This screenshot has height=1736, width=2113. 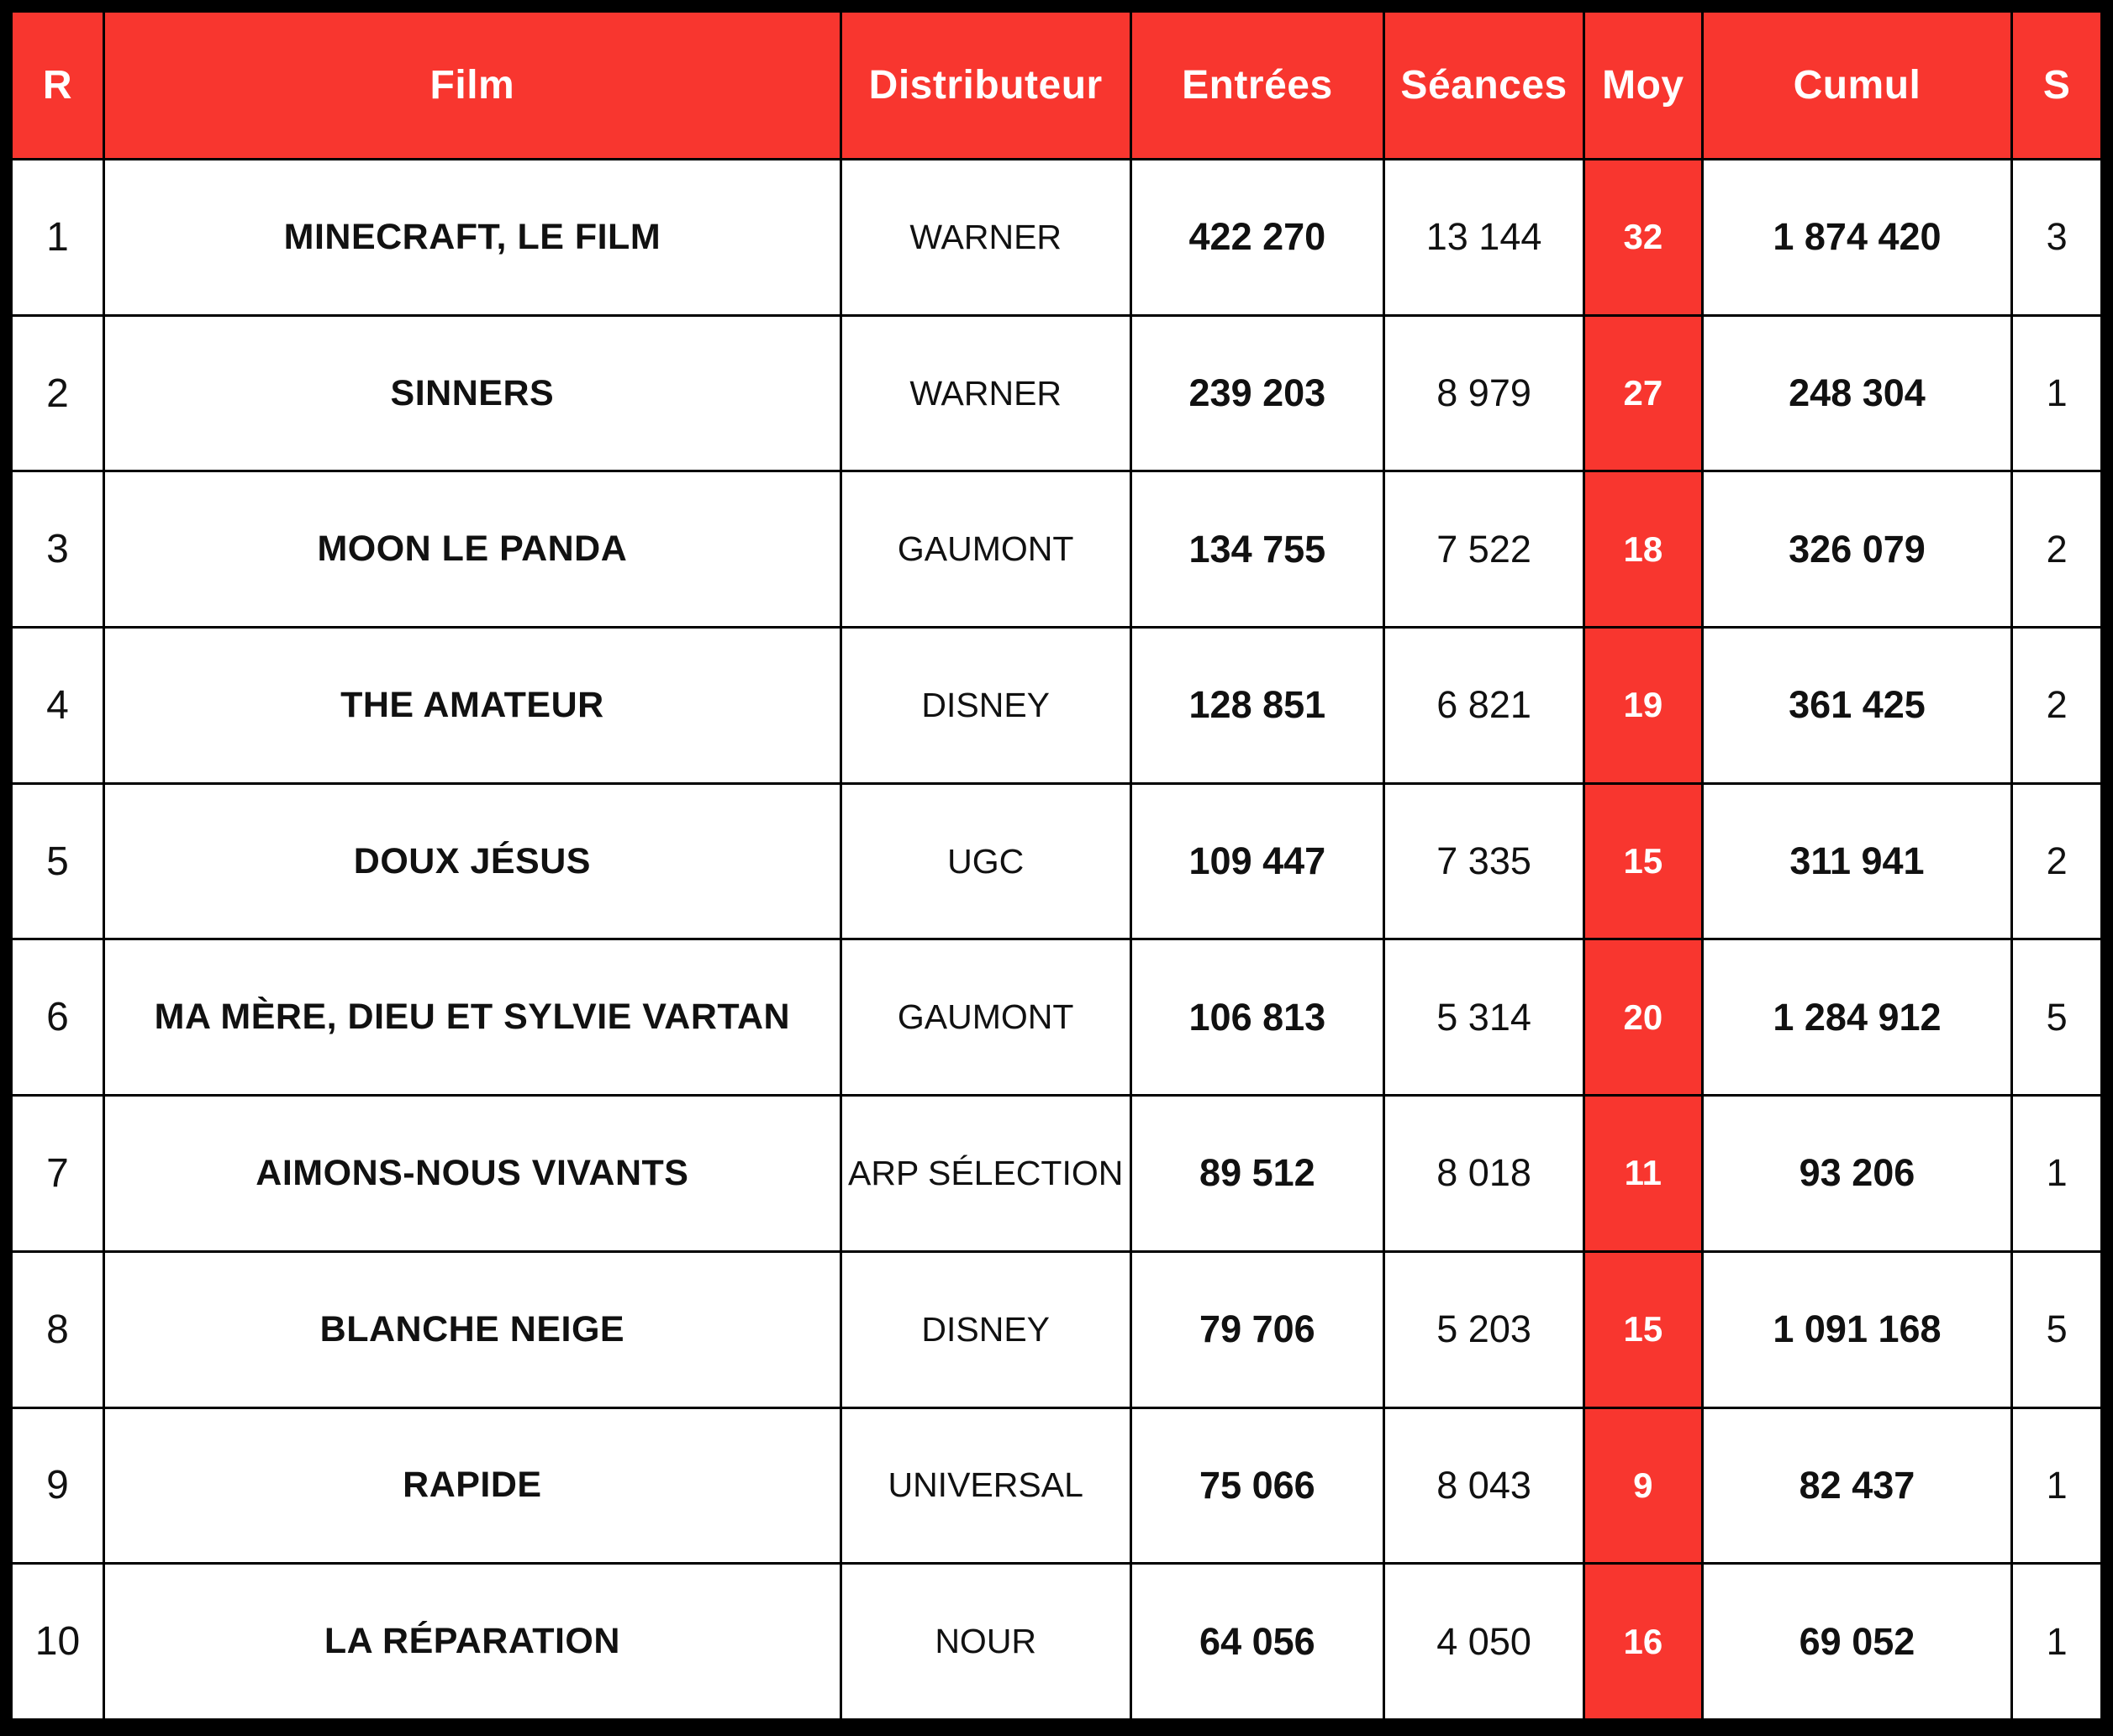 What do you see at coordinates (472, 1329) in the screenshot?
I see `film-cell: BLANCHE NEIGE` at bounding box center [472, 1329].